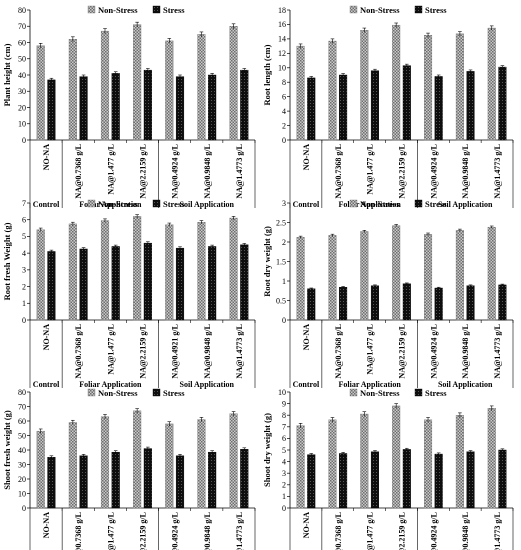 The width and height of the screenshot is (521, 550). What do you see at coordinates (281, 261) in the screenshot?
I see `y-tick-label: 1.5` at bounding box center [281, 261].